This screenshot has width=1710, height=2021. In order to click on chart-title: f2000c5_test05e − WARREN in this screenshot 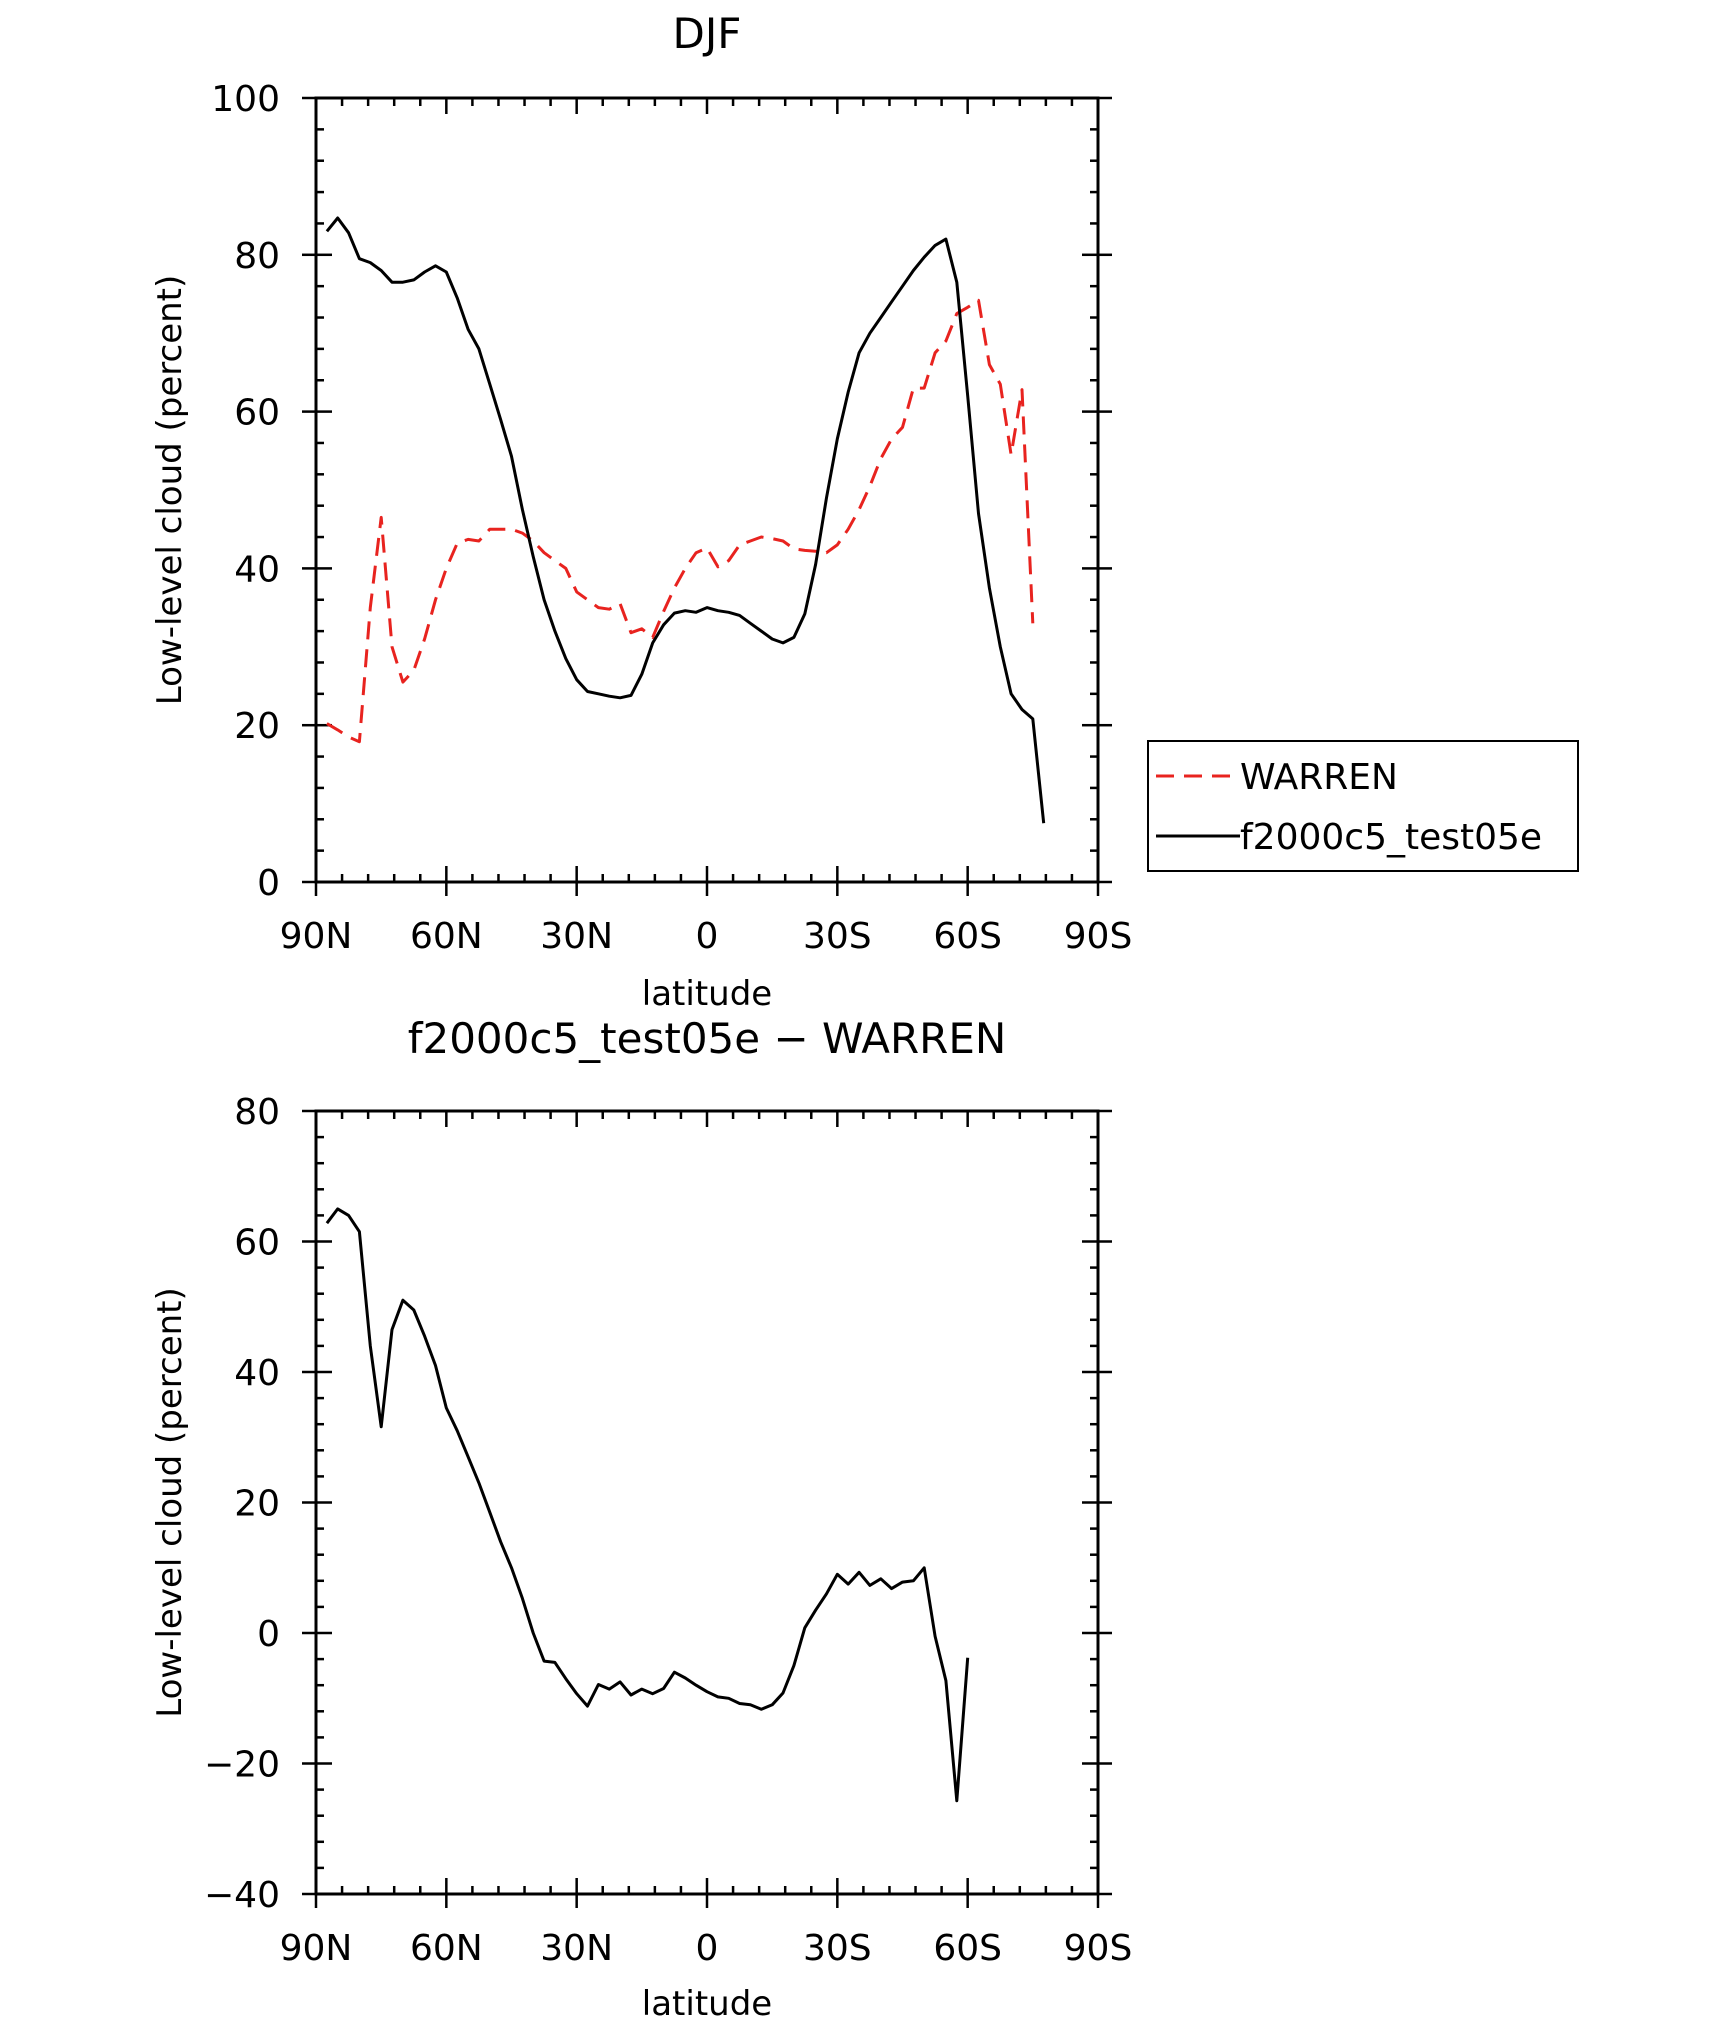, I will do `click(707, 1038)`.